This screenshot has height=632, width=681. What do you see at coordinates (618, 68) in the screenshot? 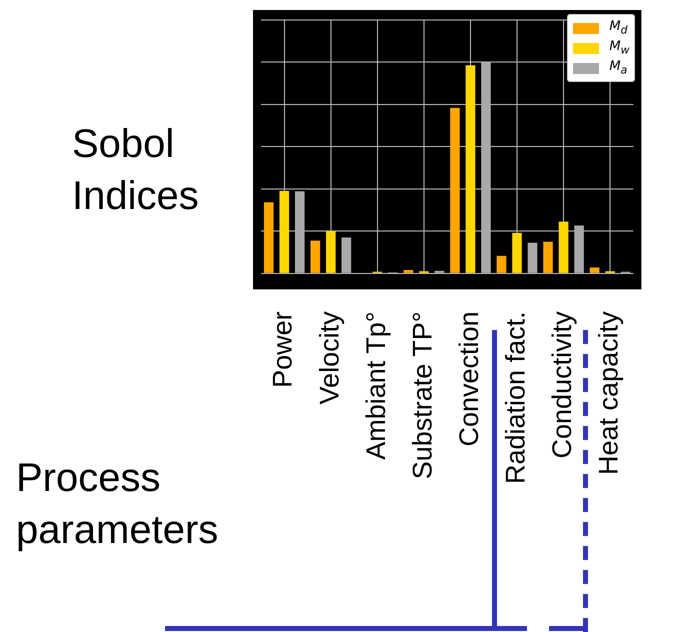
I see `legend-label: M$_{a}$` at bounding box center [618, 68].